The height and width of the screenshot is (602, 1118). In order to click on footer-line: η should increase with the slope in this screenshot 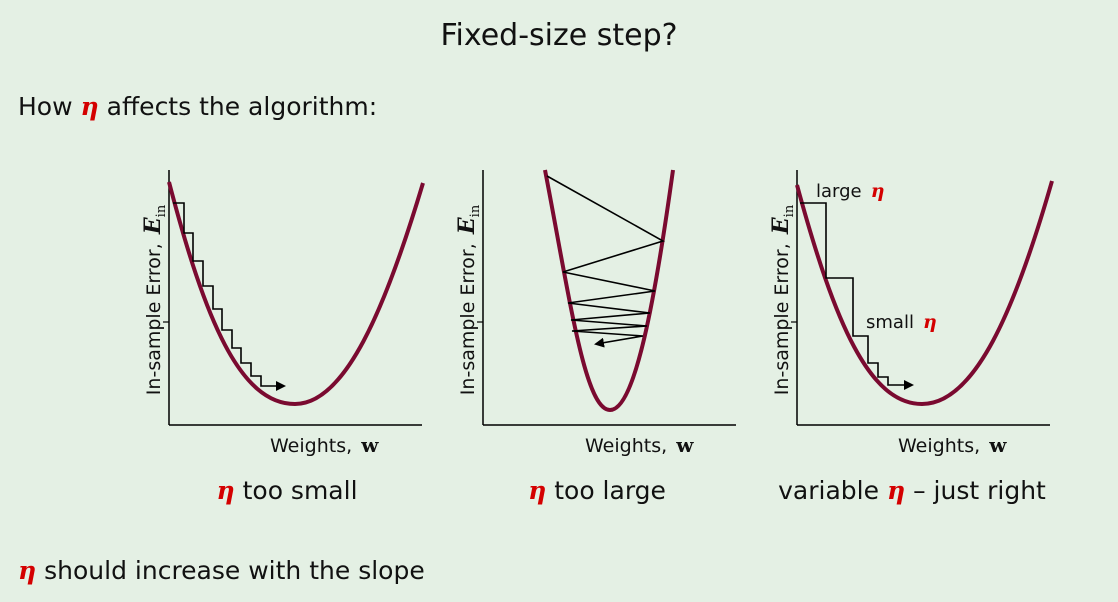, I will do `click(221, 570)`.